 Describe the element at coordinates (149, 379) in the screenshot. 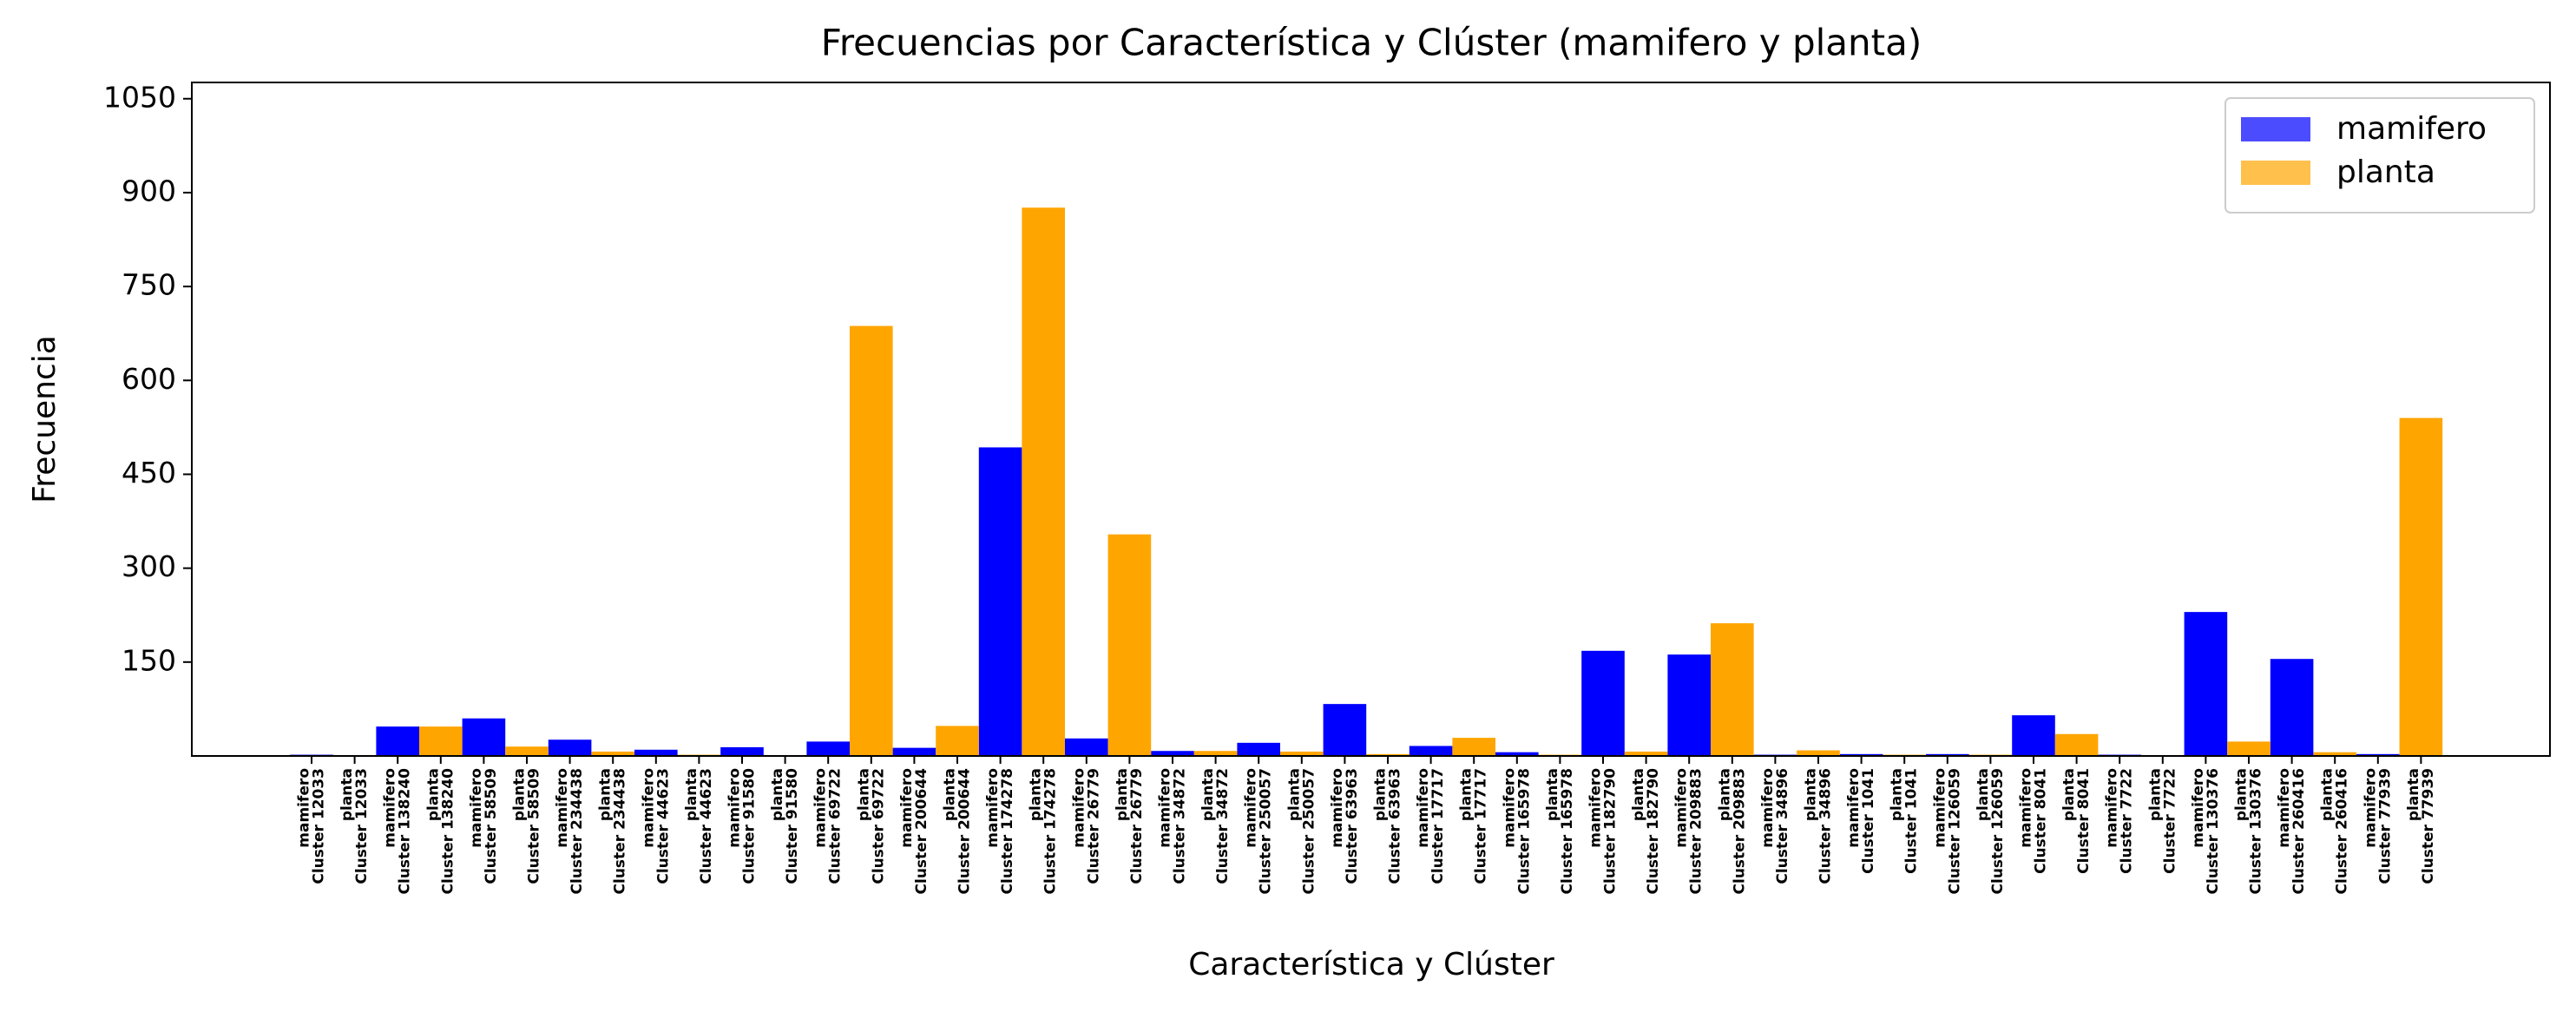

I see `y-tick-label: 600` at that location.